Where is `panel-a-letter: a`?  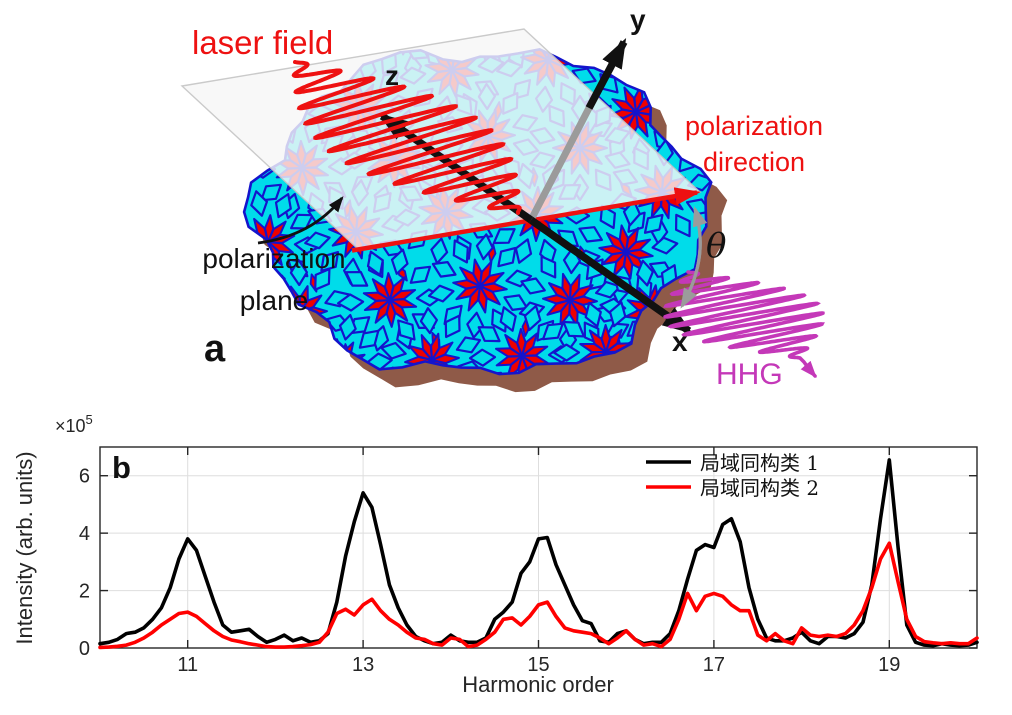
panel-a-letter: a is located at coordinates (215, 349).